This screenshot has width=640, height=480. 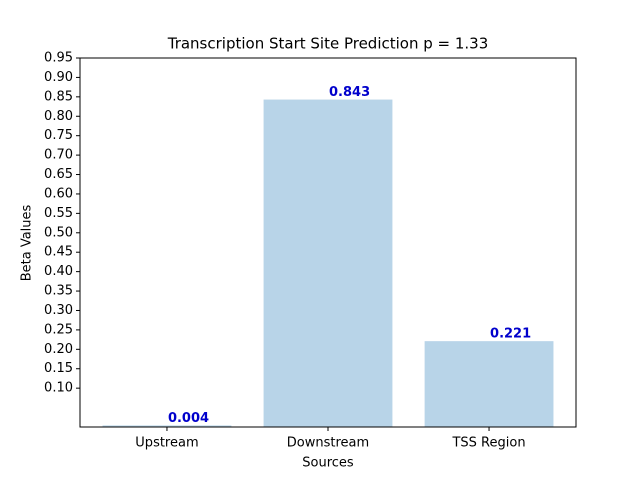 I want to click on y-tick-label: 0.70, so click(x=58, y=155).